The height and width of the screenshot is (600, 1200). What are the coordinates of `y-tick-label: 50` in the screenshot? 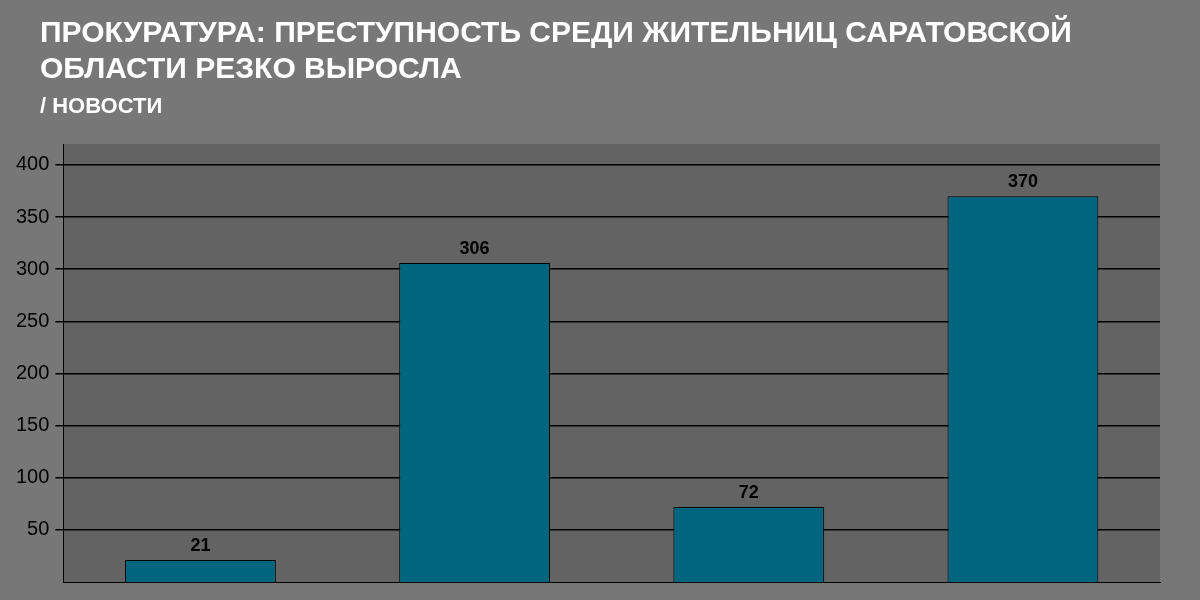 It's located at (38, 528).